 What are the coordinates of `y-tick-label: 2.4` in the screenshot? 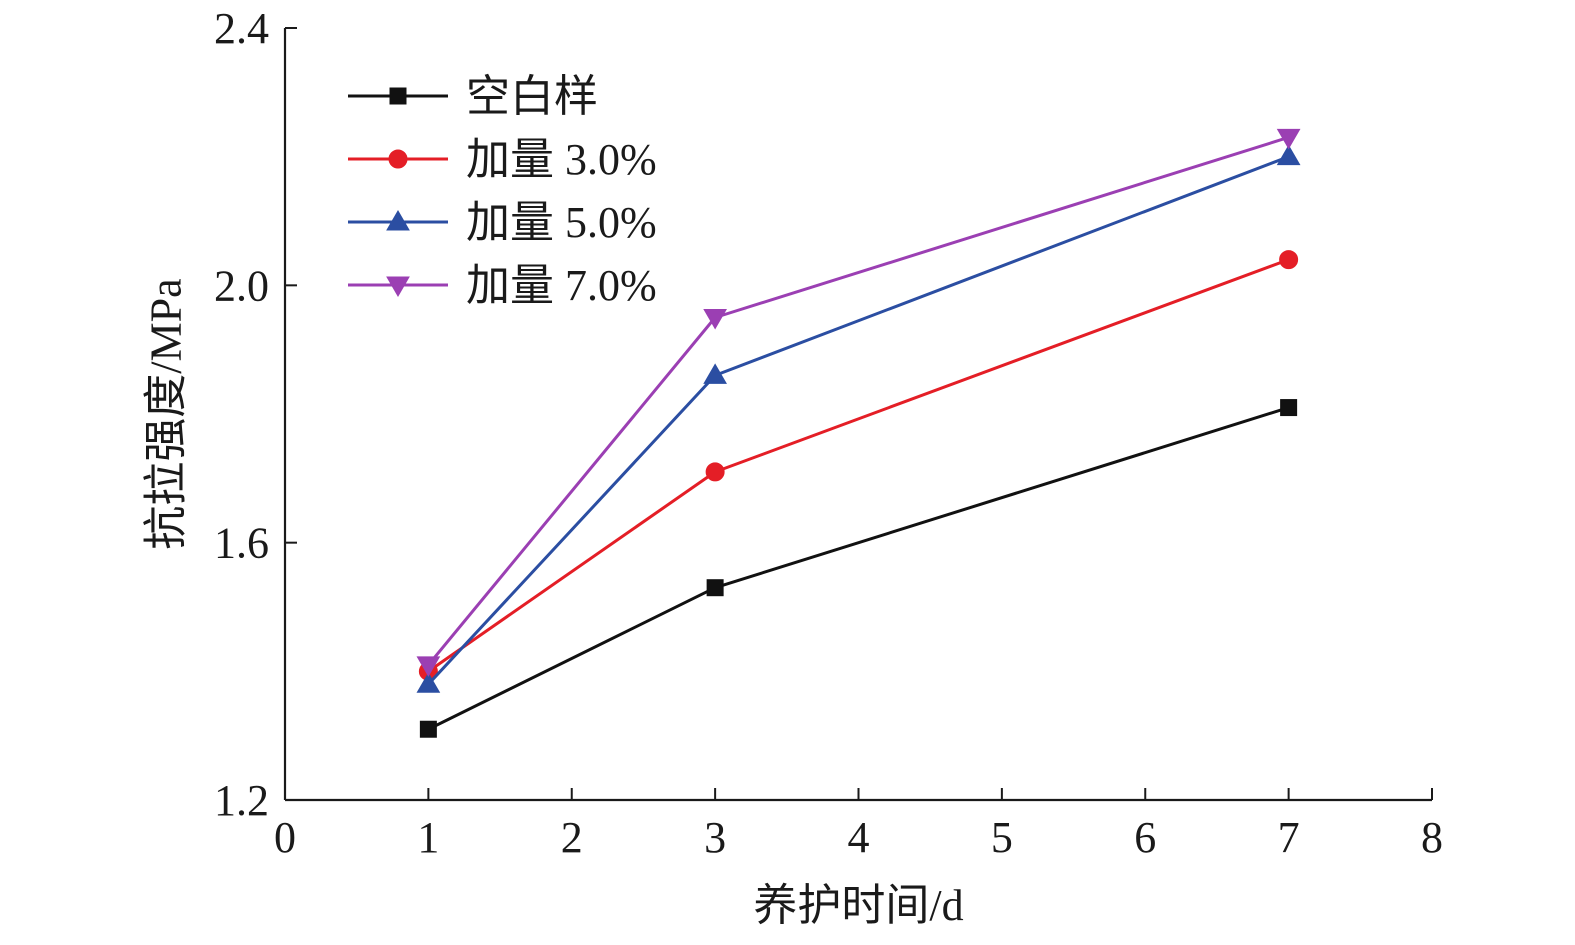 It's located at (241, 28).